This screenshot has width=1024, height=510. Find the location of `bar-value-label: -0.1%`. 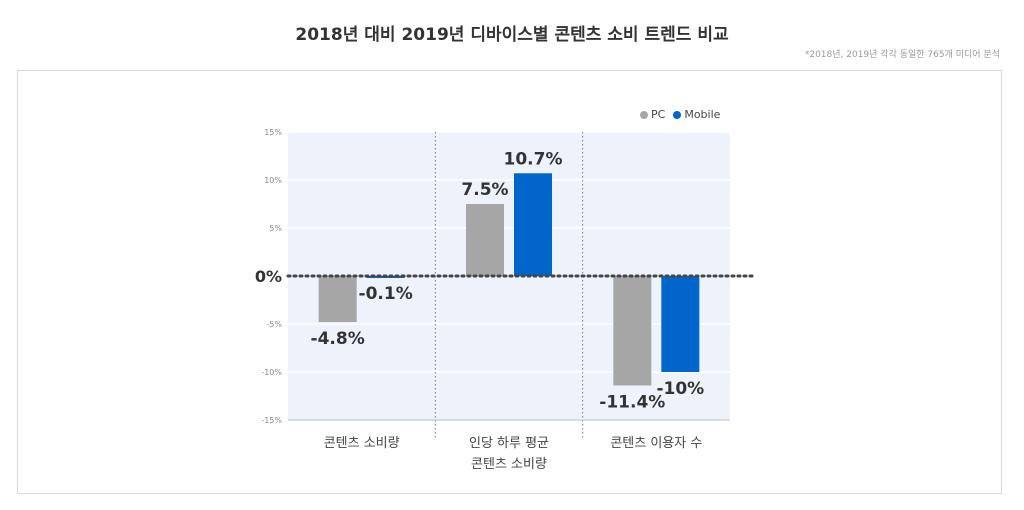

bar-value-label: -0.1% is located at coordinates (386, 294).